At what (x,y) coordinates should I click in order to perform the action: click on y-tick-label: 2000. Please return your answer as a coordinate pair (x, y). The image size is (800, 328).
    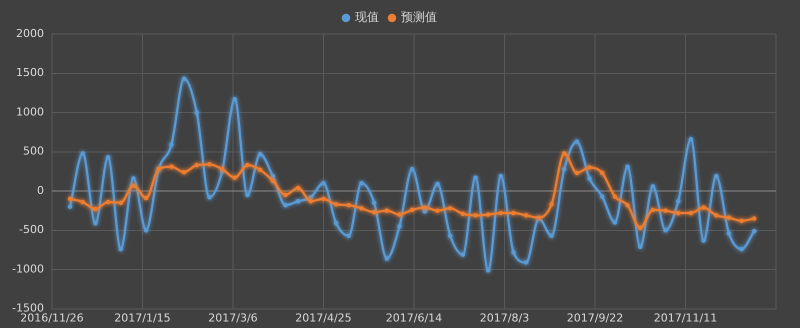
    Looking at the image, I should click on (30, 33).